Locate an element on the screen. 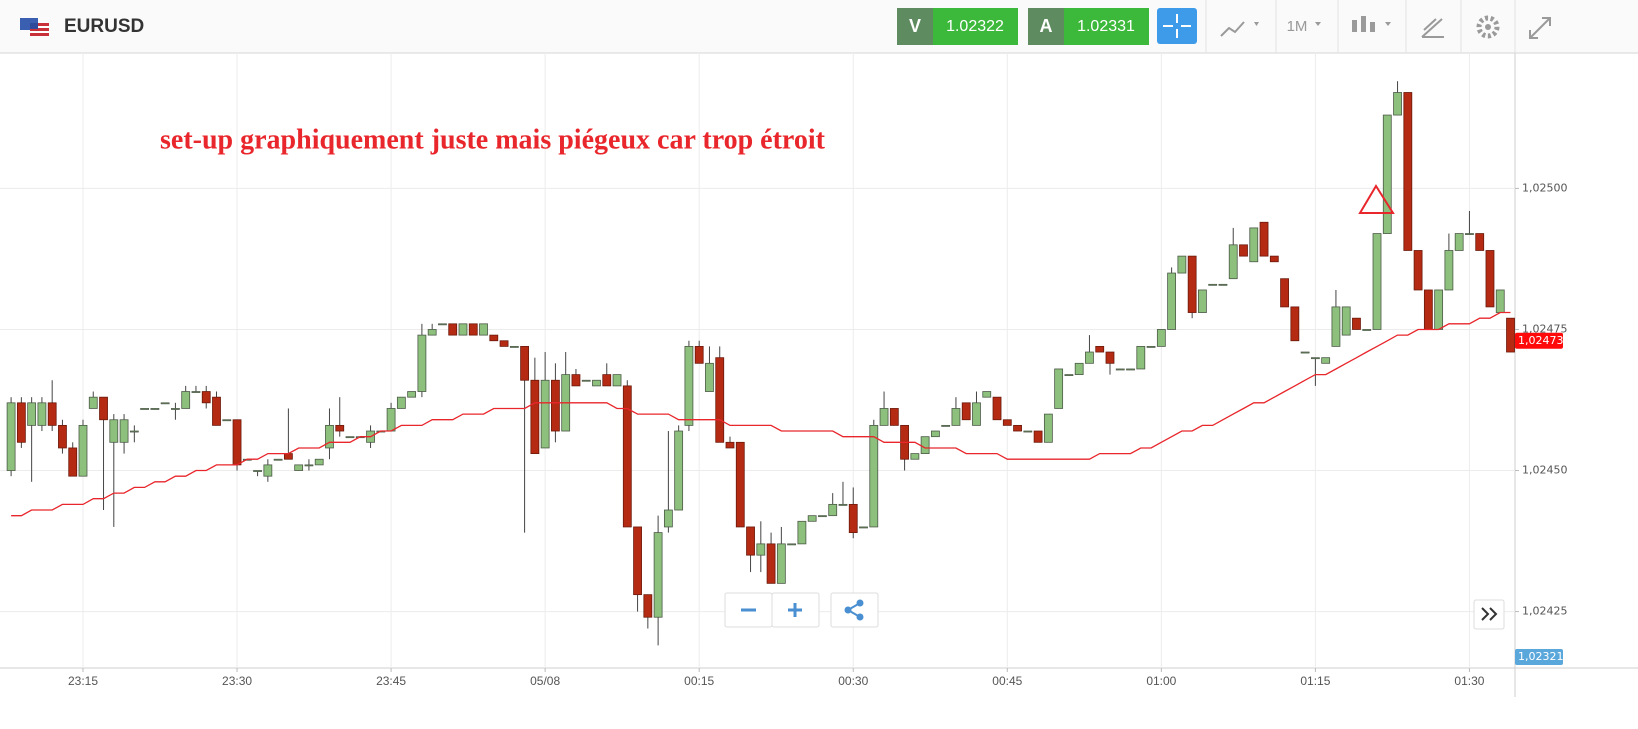 This screenshot has width=1638, height=729. scroll-right-button is located at coordinates (1489, 614).